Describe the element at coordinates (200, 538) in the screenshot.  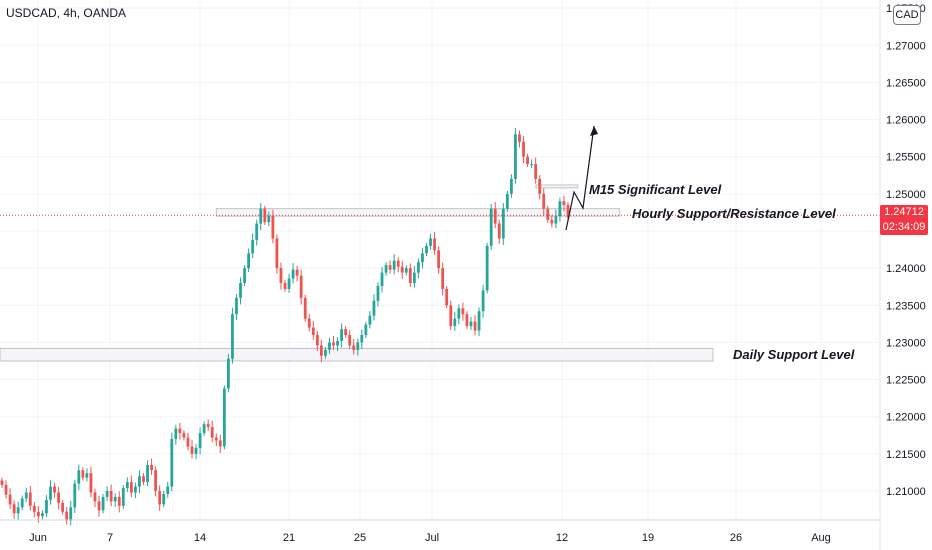
I see `time-tick-label: 14` at that location.